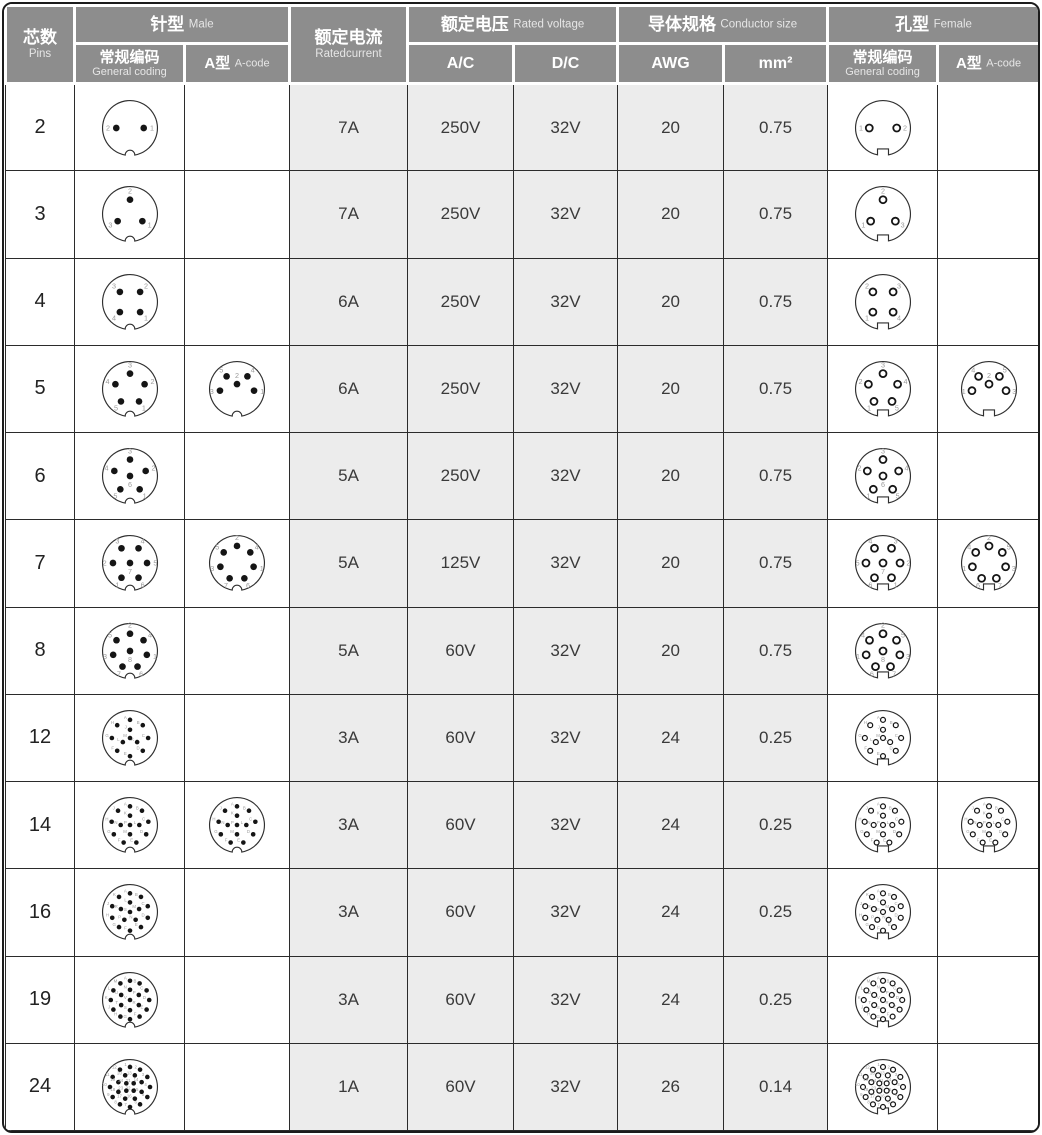 This screenshot has height=1135, width=1042. What do you see at coordinates (882, 649) in the screenshot?
I see `female-connector-icon: 2 5 3 7 61 4 8` at bounding box center [882, 649].